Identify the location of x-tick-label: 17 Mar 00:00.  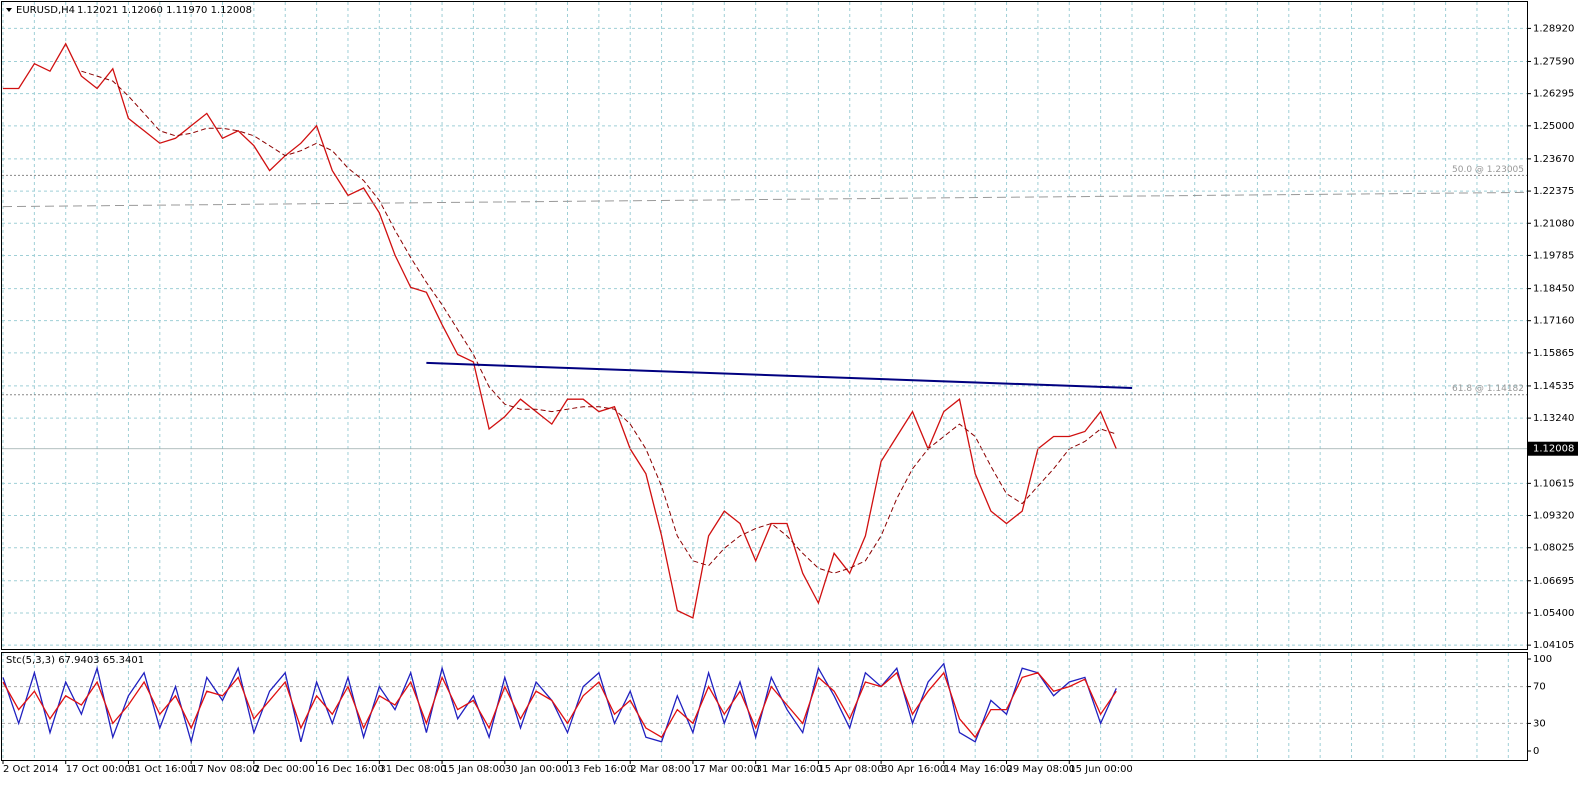
(726, 769).